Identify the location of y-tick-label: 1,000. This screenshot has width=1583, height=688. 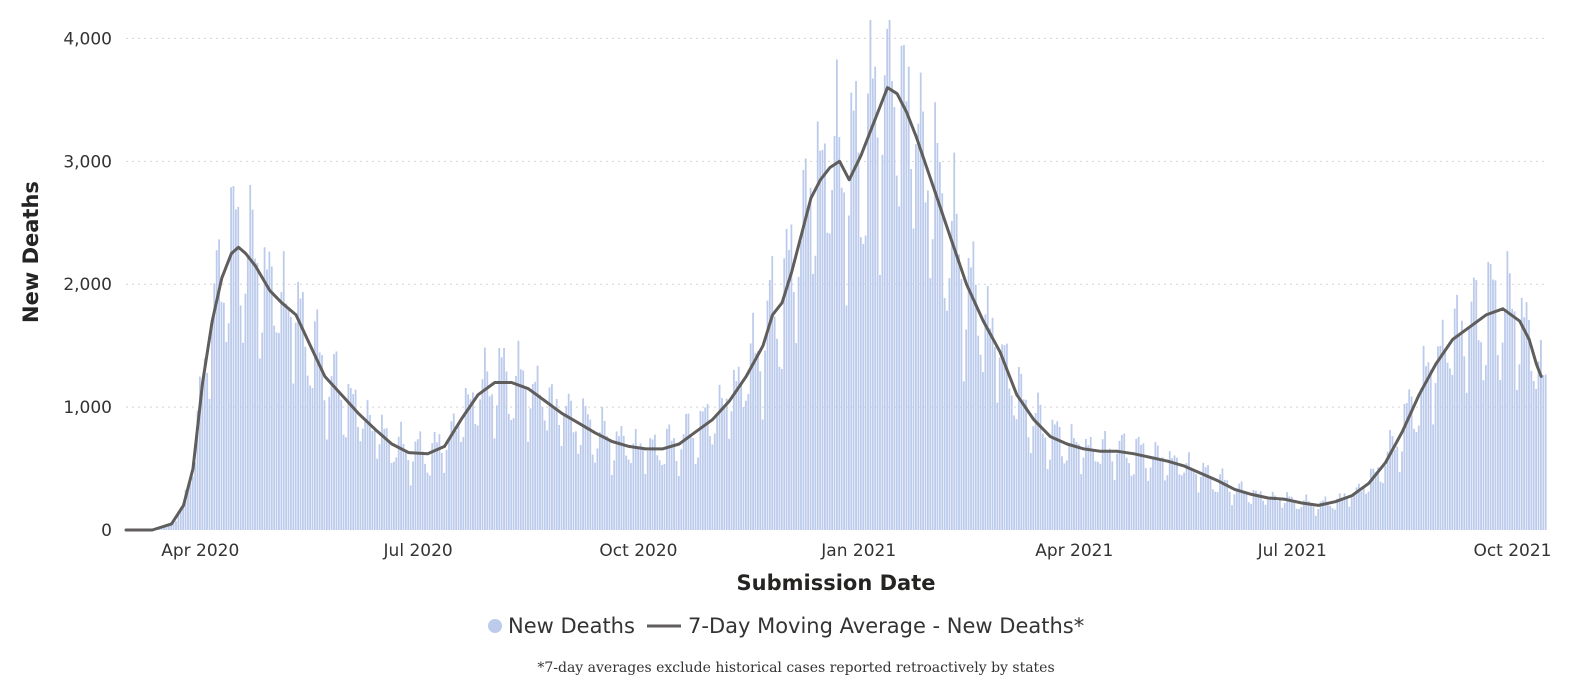
(87, 408).